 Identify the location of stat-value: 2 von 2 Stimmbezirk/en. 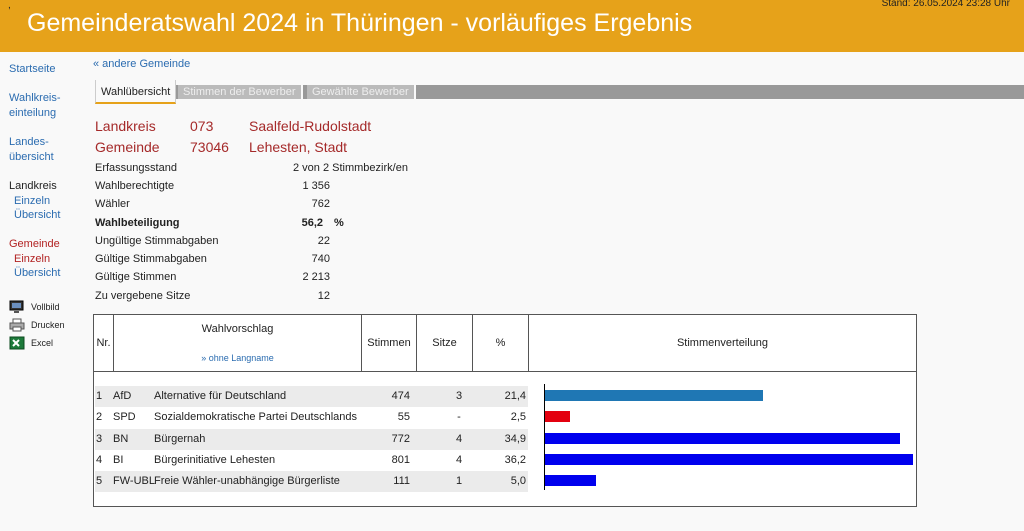
(350, 168).